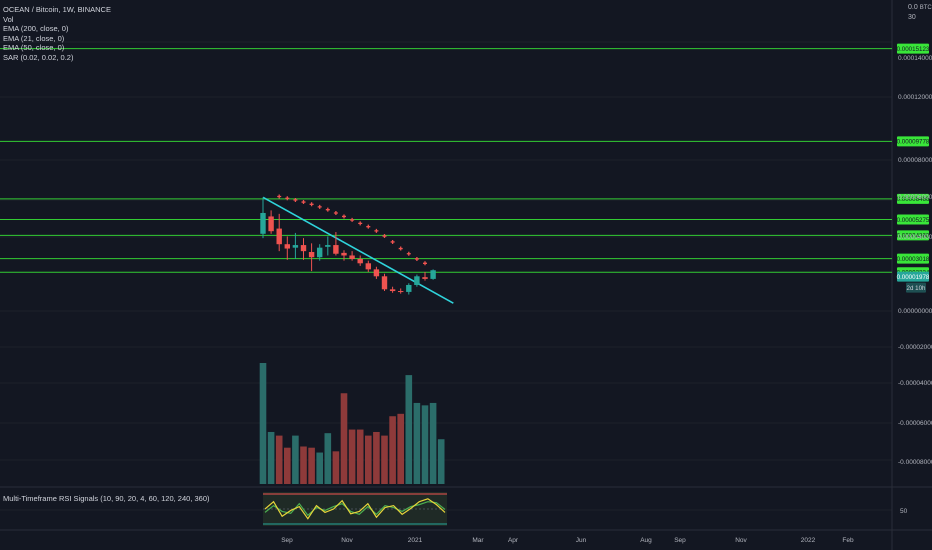 Image resolution: width=932 pixels, height=550 pixels. Describe the element at coordinates (352, 230) in the screenshot. I see `sar-layer` at that location.